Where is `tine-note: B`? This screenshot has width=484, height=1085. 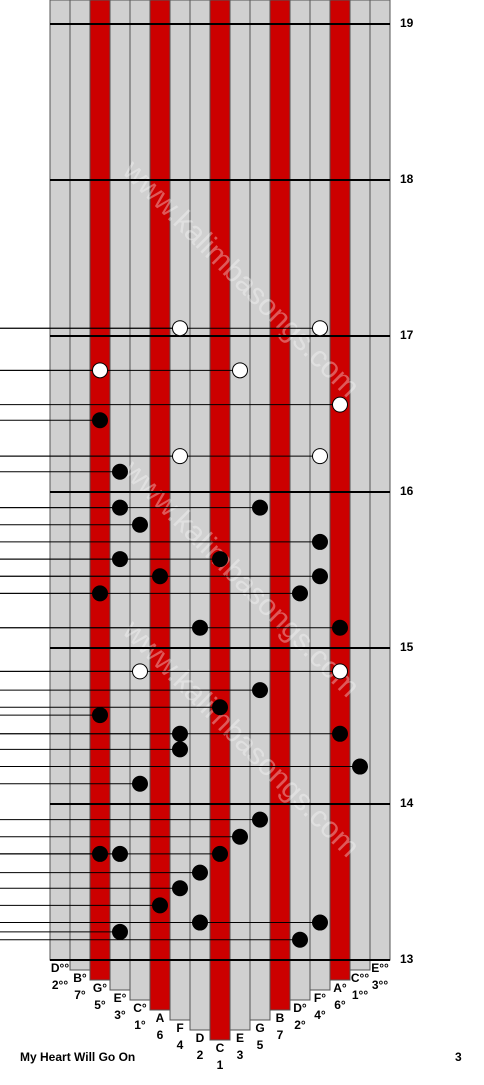
tine-note: B is located at coordinates (280, 1018).